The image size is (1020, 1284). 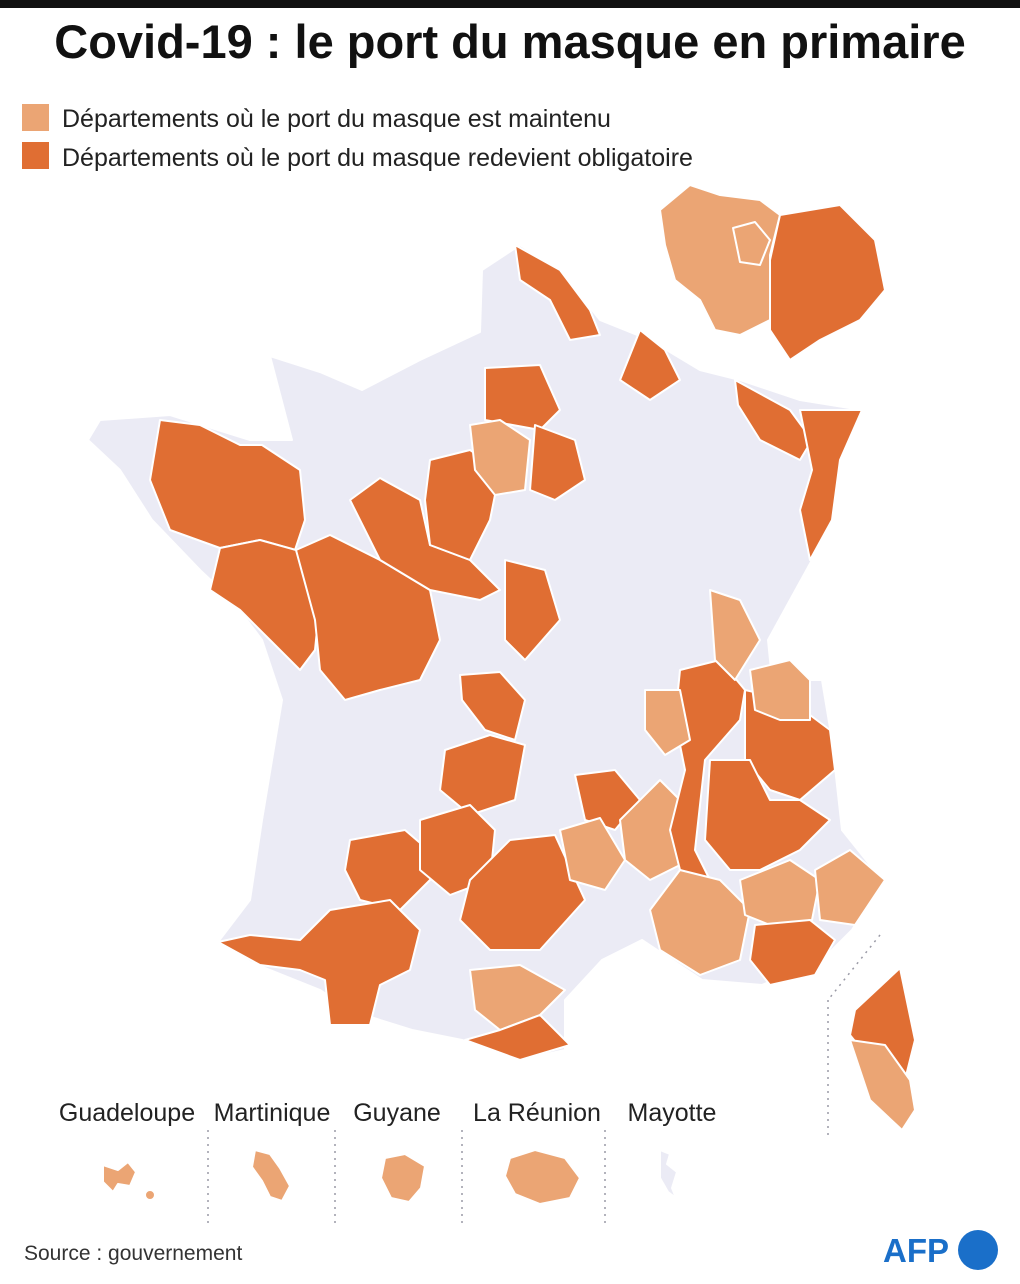 What do you see at coordinates (509, 41) in the screenshot?
I see `title: Covid-19 : le port du masque en primaire` at bounding box center [509, 41].